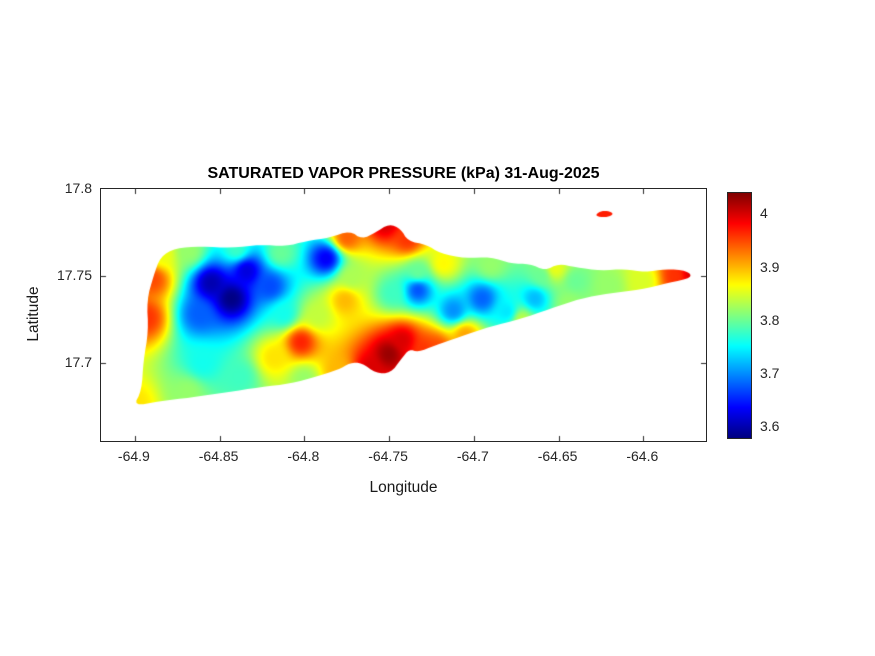 This screenshot has width=875, height=656. I want to click on x-tick-label: -64.75, so click(388, 456).